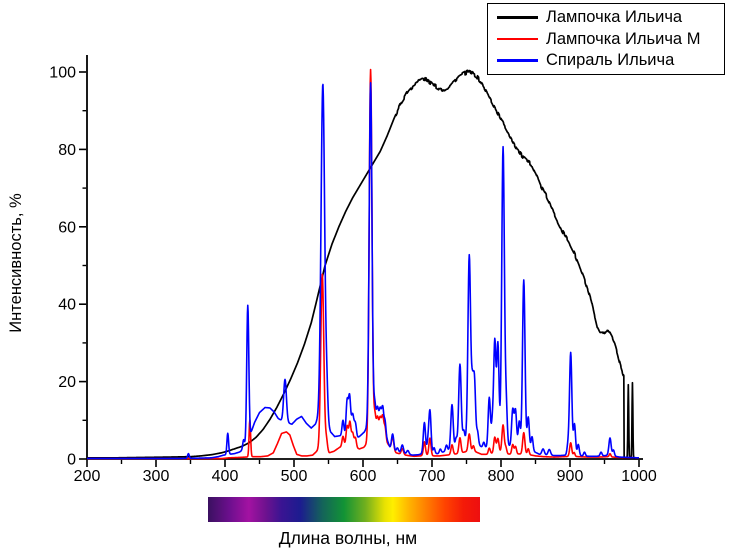 This screenshot has height=550, width=731. I want to click on x-tick-label: 1000, so click(639, 476).